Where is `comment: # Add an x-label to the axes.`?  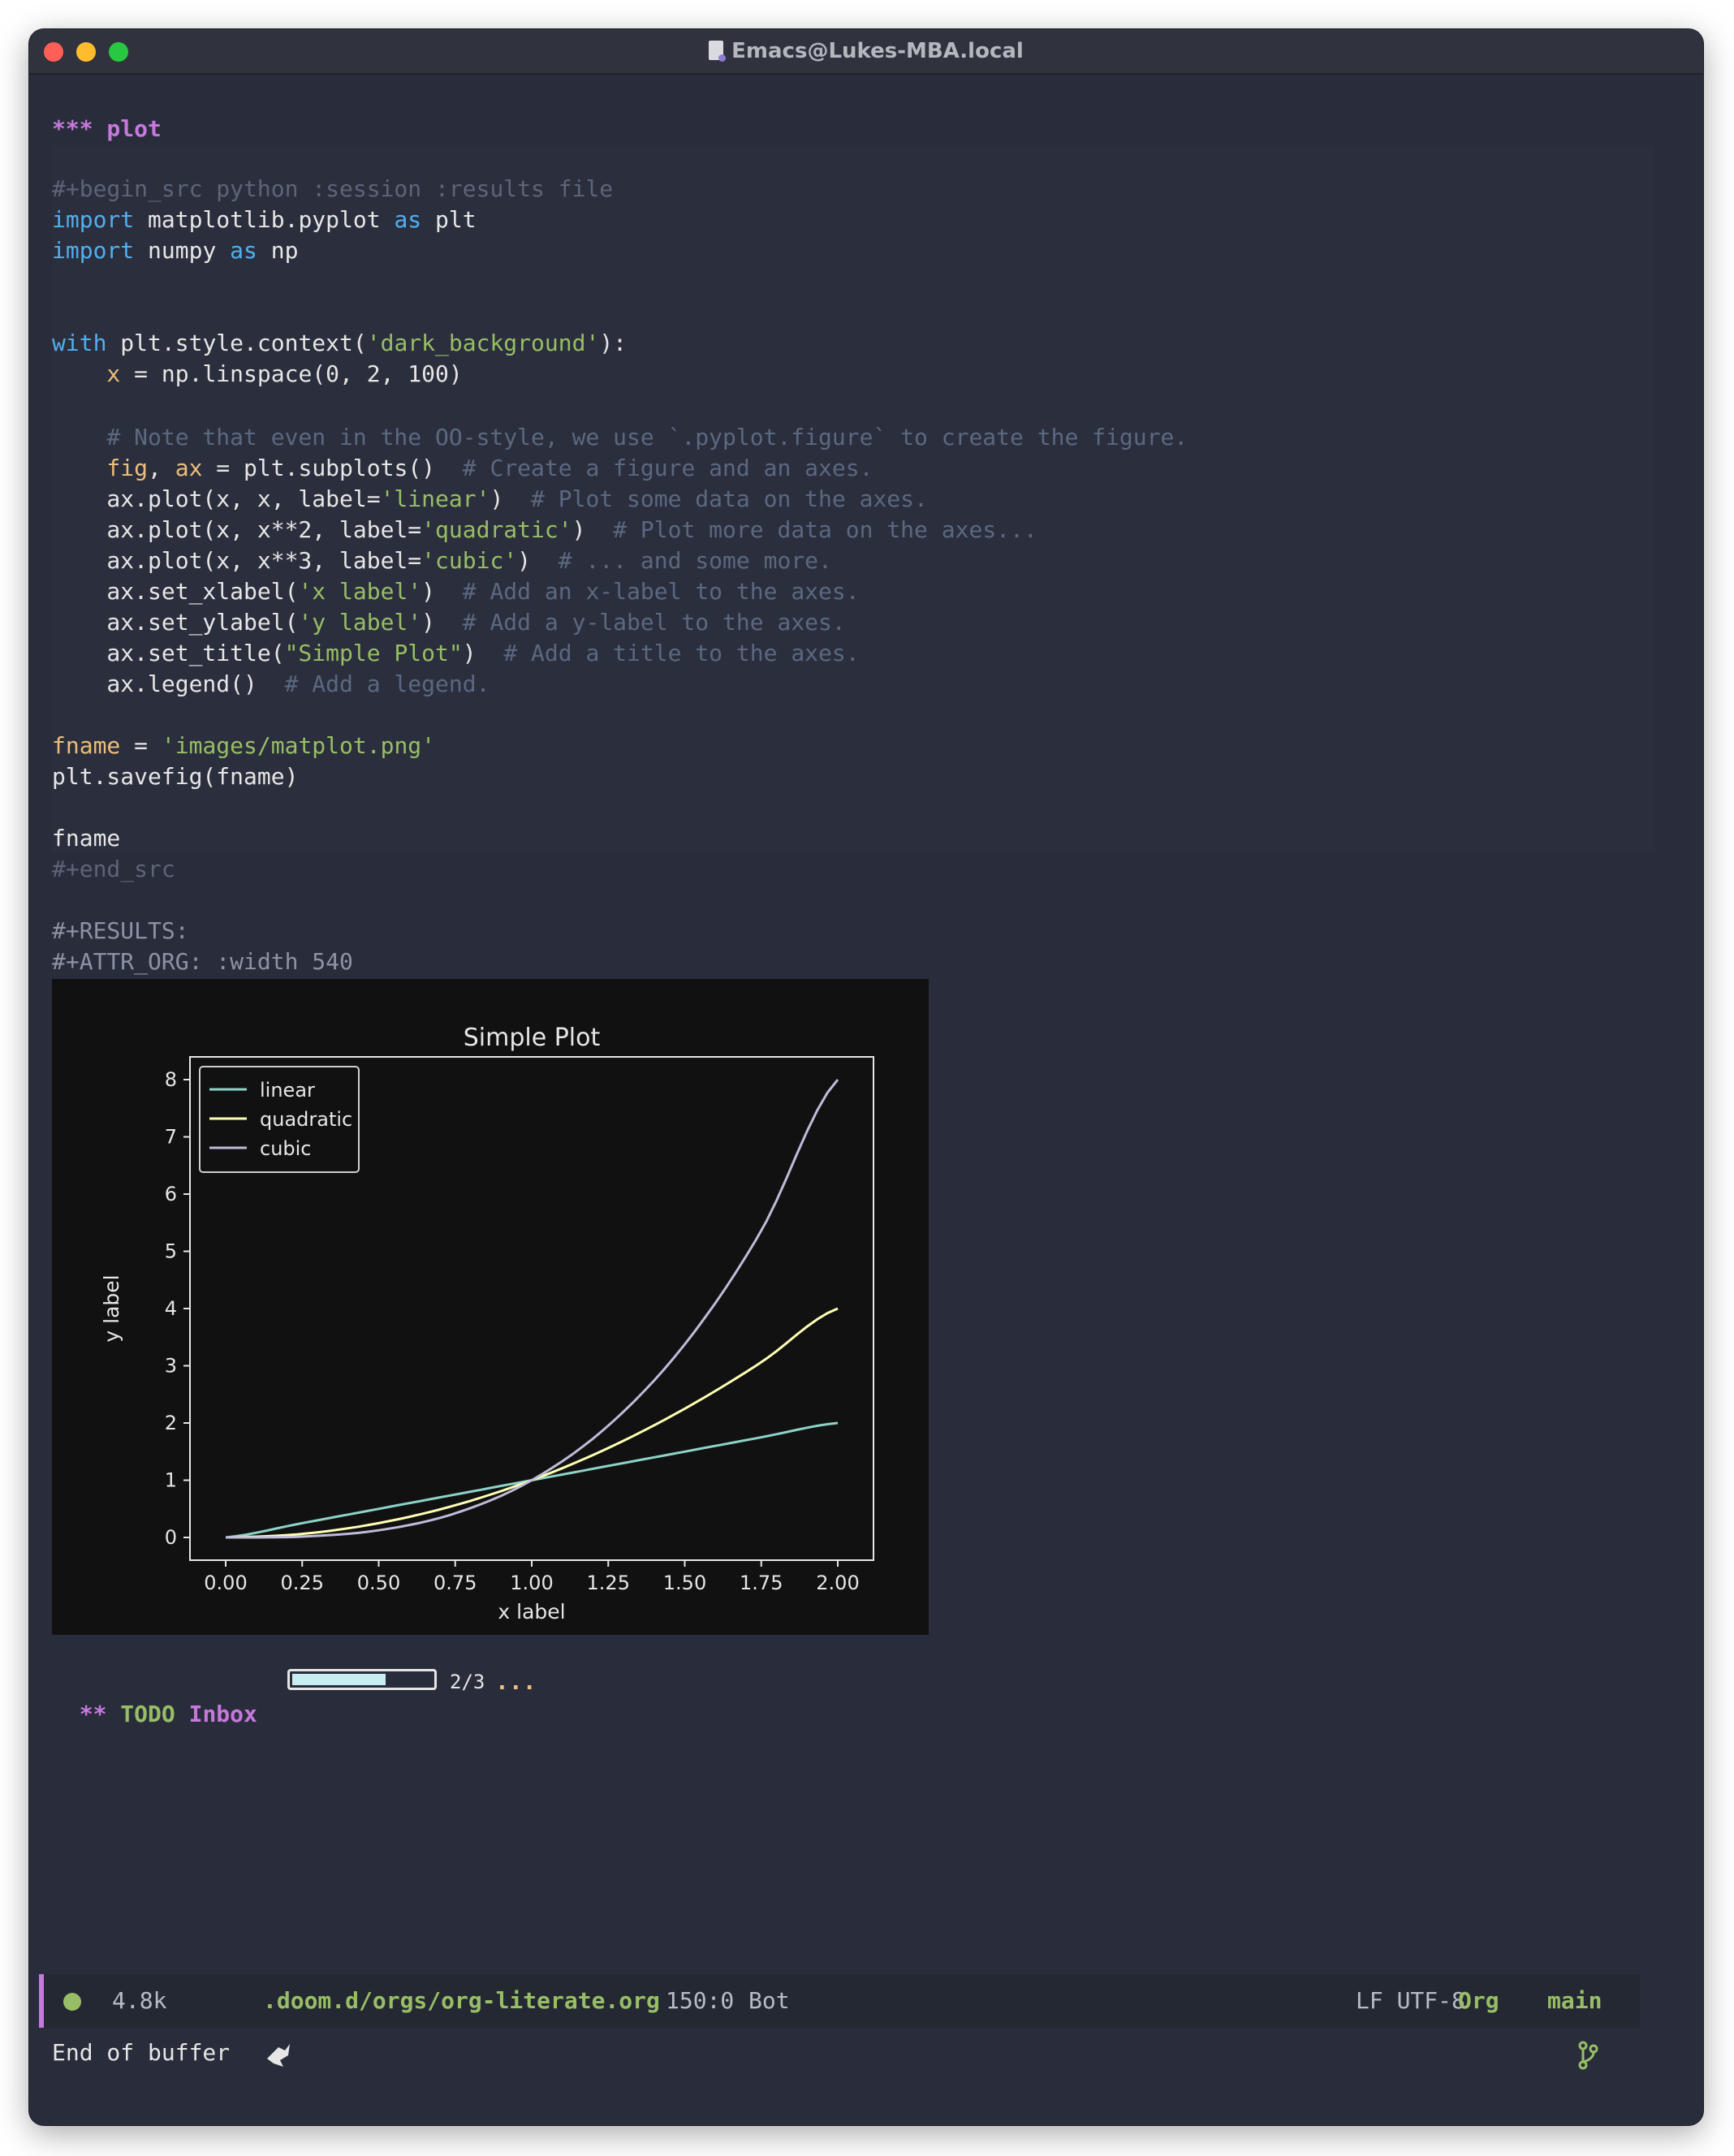 comment: # Add an x-label to the axes. is located at coordinates (661, 591).